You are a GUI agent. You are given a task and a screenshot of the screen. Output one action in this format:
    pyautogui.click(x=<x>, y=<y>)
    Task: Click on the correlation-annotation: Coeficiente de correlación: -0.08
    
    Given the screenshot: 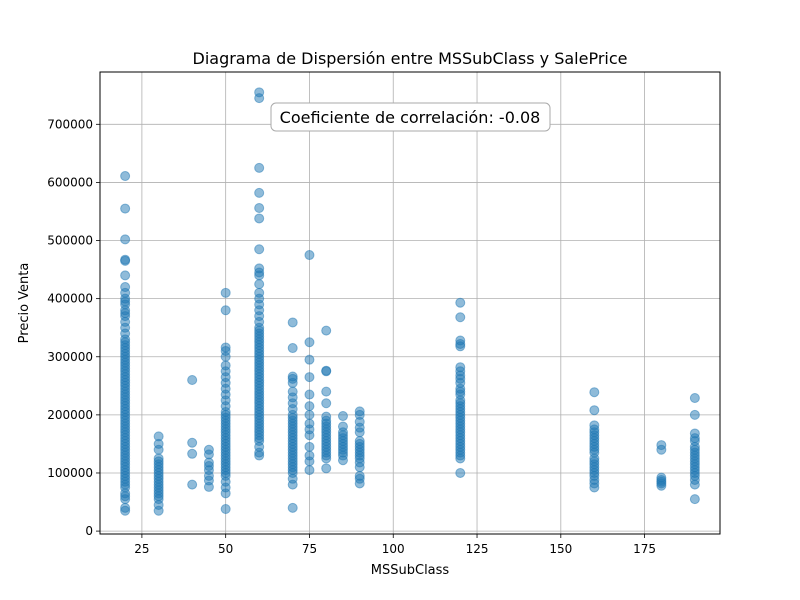 What is the action you would take?
    pyautogui.click(x=410, y=117)
    